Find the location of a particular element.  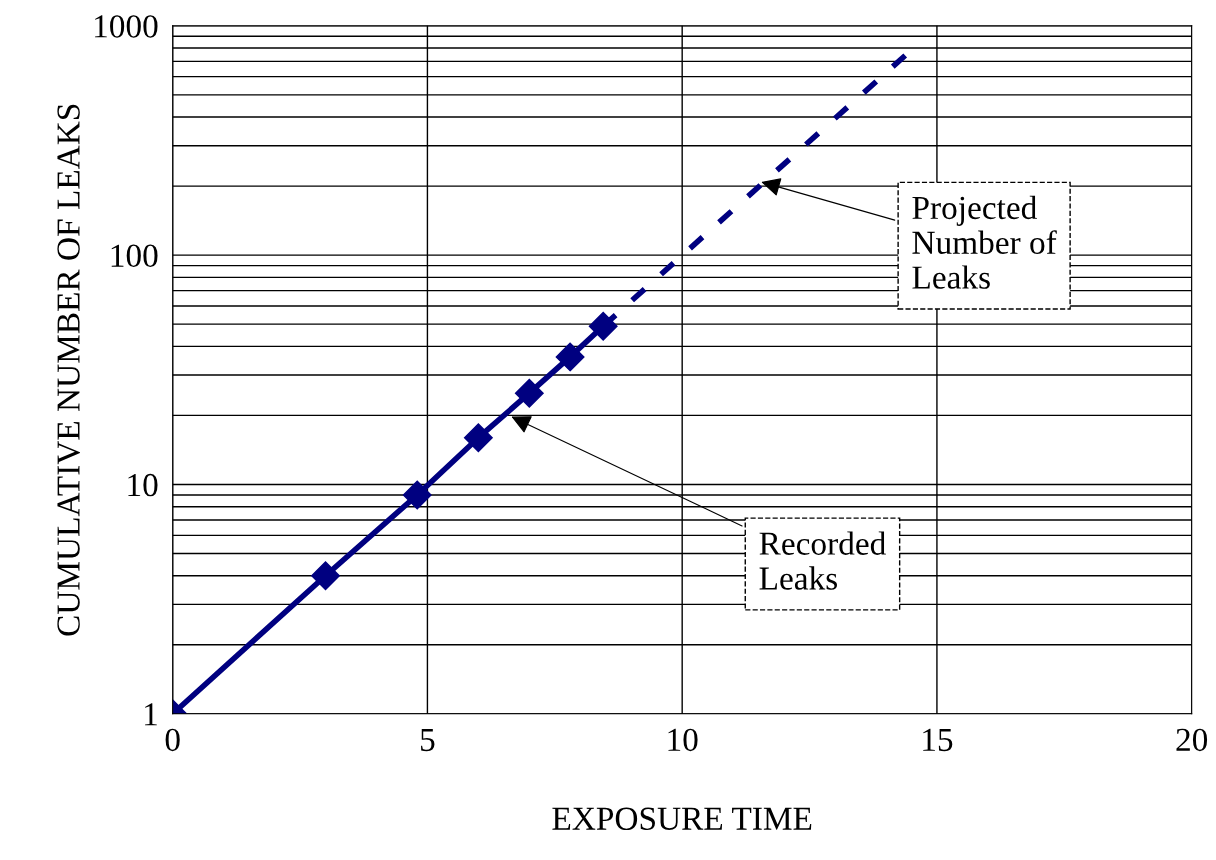

y-tick-label: 1000 is located at coordinates (126, 26).